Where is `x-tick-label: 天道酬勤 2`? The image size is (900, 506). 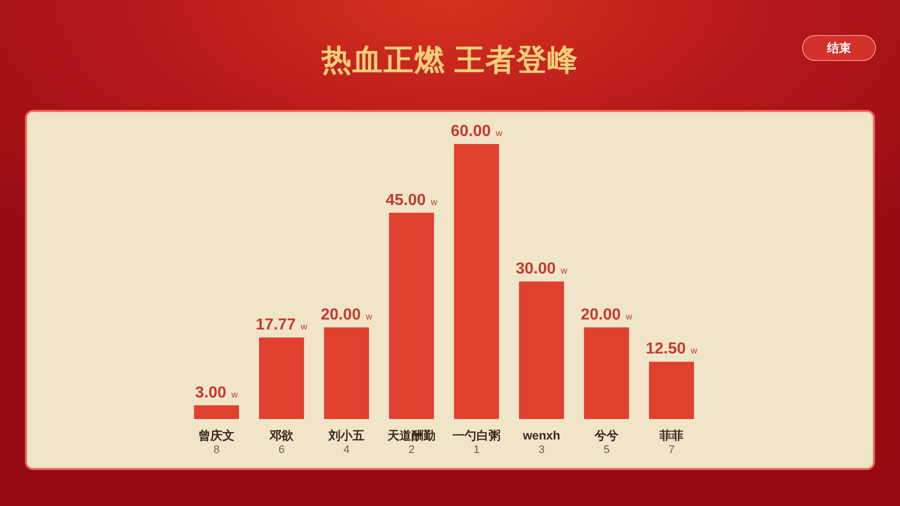 x-tick-label: 天道酬勤 2 is located at coordinates (411, 442).